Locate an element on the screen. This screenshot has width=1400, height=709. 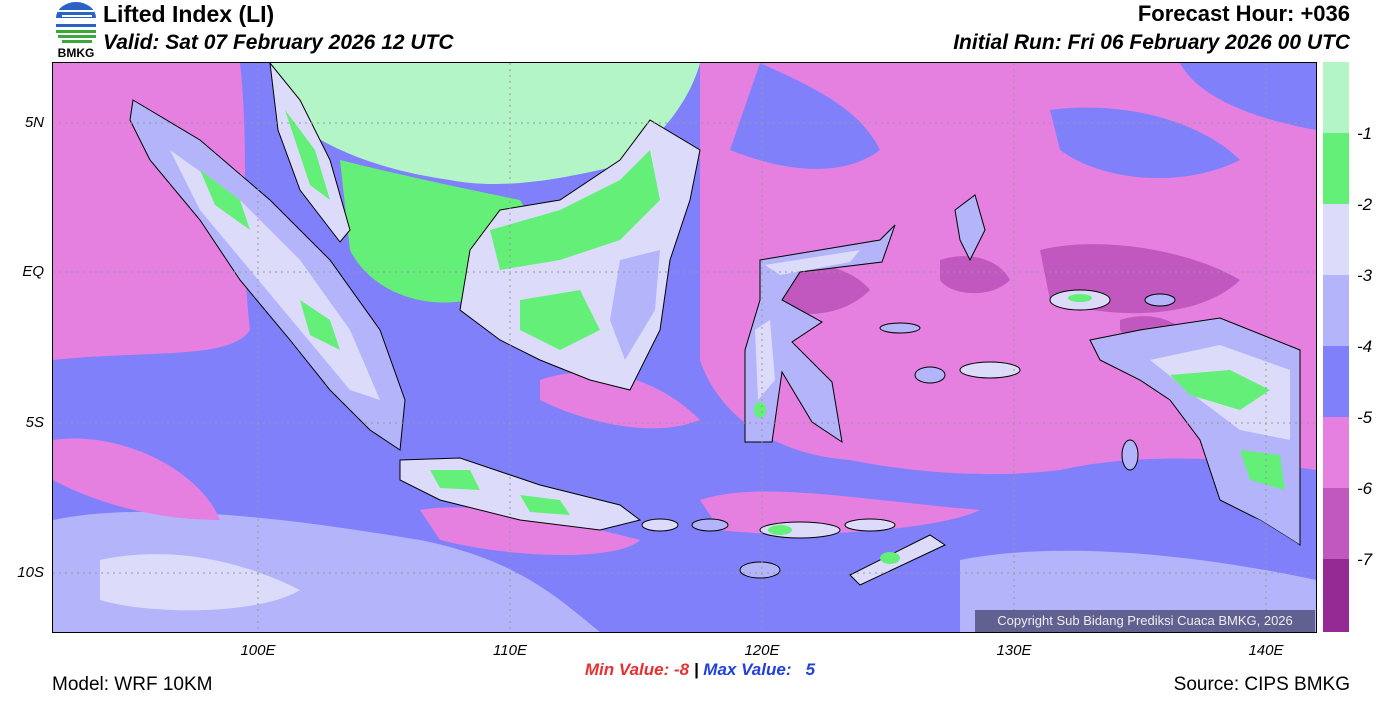
colorbar-label: -3 is located at coordinates (1365, 275).